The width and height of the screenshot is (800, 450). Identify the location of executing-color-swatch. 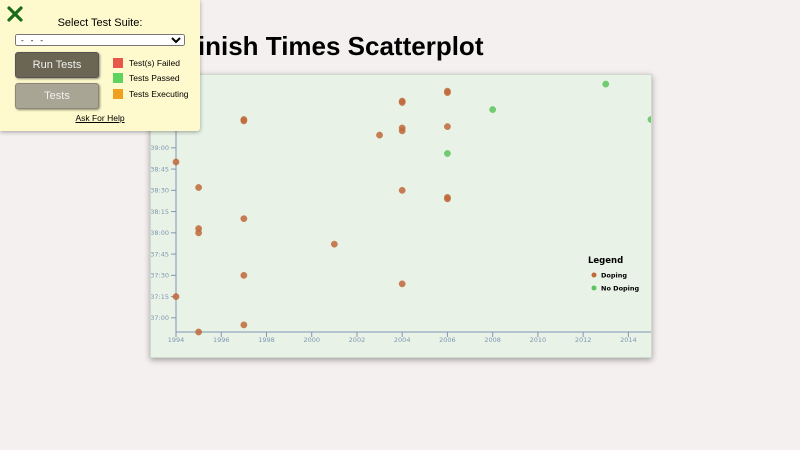
(118, 93).